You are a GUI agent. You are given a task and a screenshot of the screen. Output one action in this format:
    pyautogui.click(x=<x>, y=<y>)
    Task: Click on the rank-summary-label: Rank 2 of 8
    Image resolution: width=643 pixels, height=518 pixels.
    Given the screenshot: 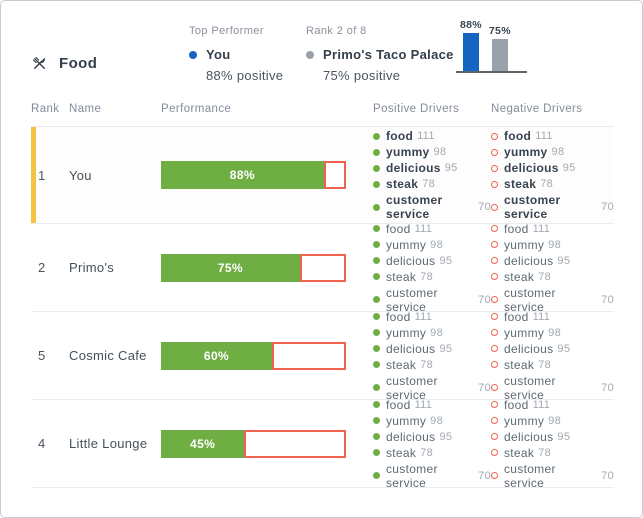 What is the action you would take?
    pyautogui.click(x=336, y=31)
    